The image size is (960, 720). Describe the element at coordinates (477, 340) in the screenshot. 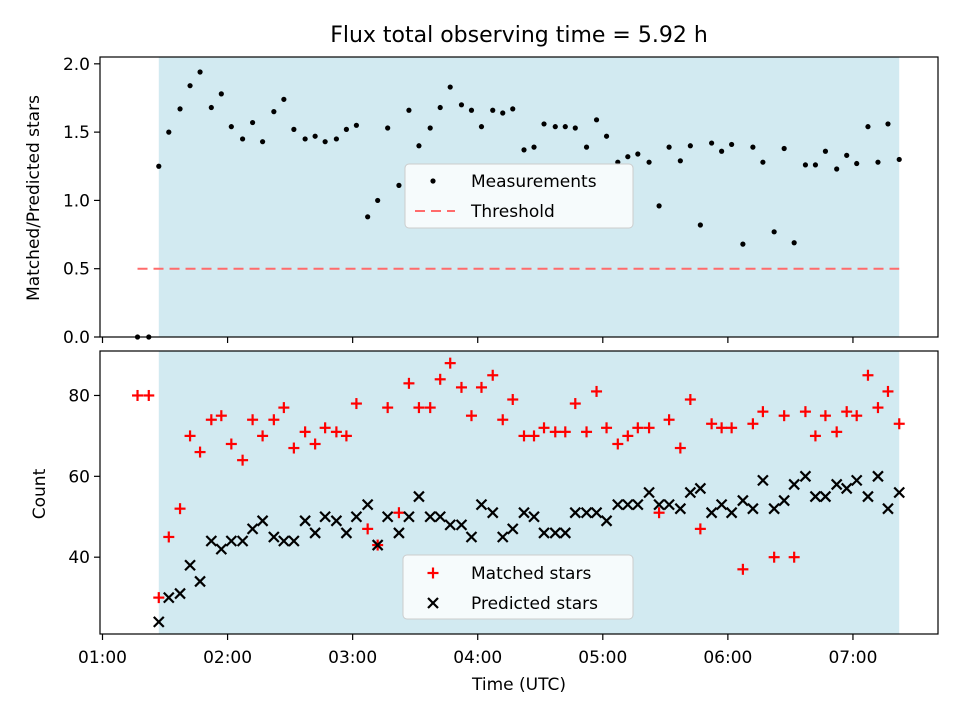

I see `top-x-ticks` at that location.